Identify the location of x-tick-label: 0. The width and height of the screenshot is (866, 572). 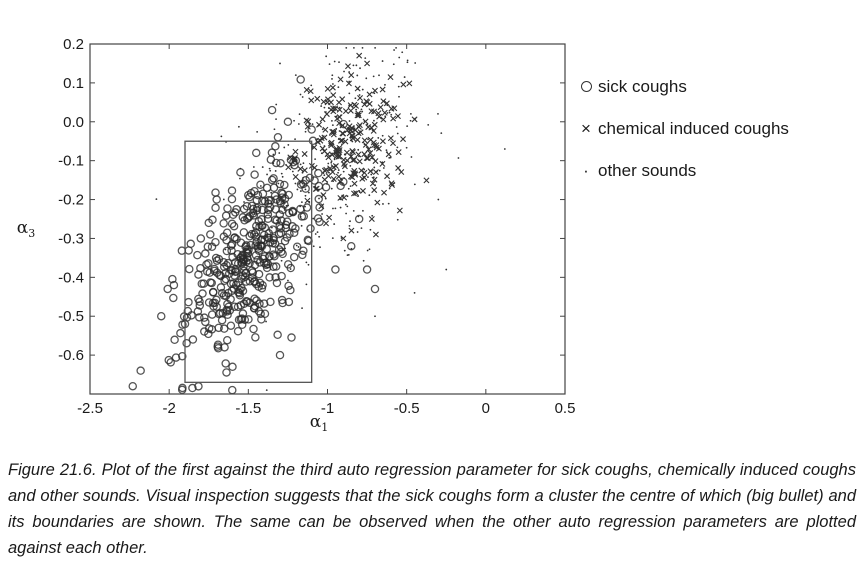
(486, 408).